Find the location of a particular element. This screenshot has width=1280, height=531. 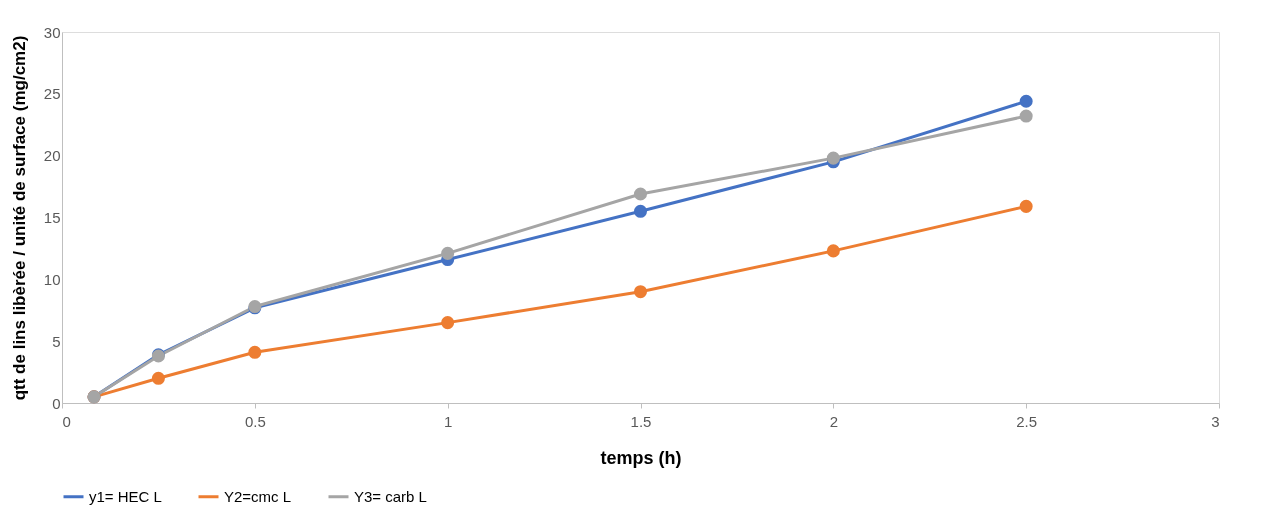

x-tick-label: 1 is located at coordinates (448, 421).